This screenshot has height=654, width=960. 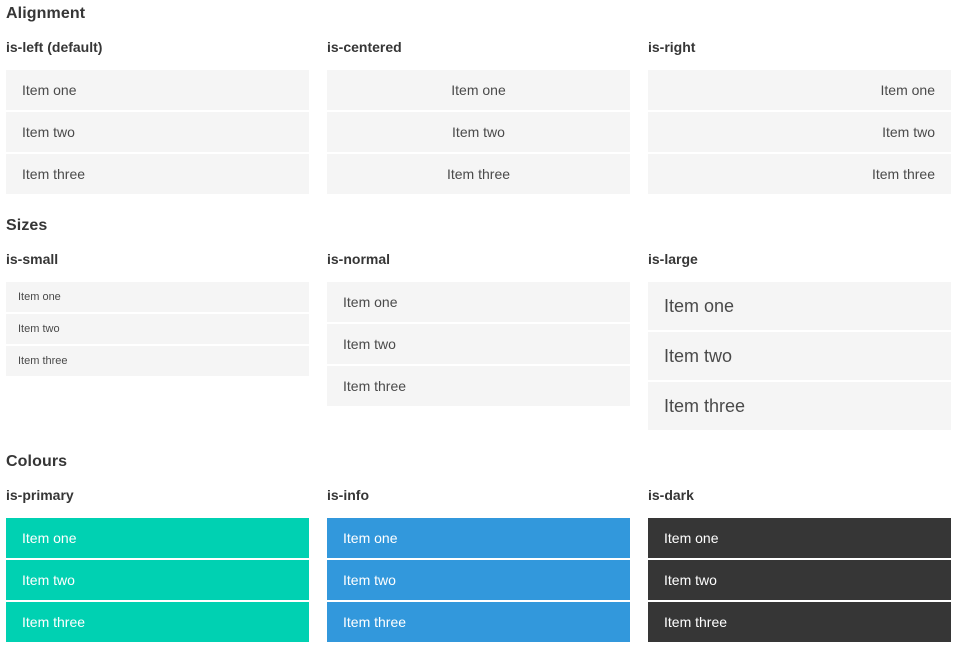 What do you see at coordinates (671, 495) in the screenshot?
I see `group-label: is-dark` at bounding box center [671, 495].